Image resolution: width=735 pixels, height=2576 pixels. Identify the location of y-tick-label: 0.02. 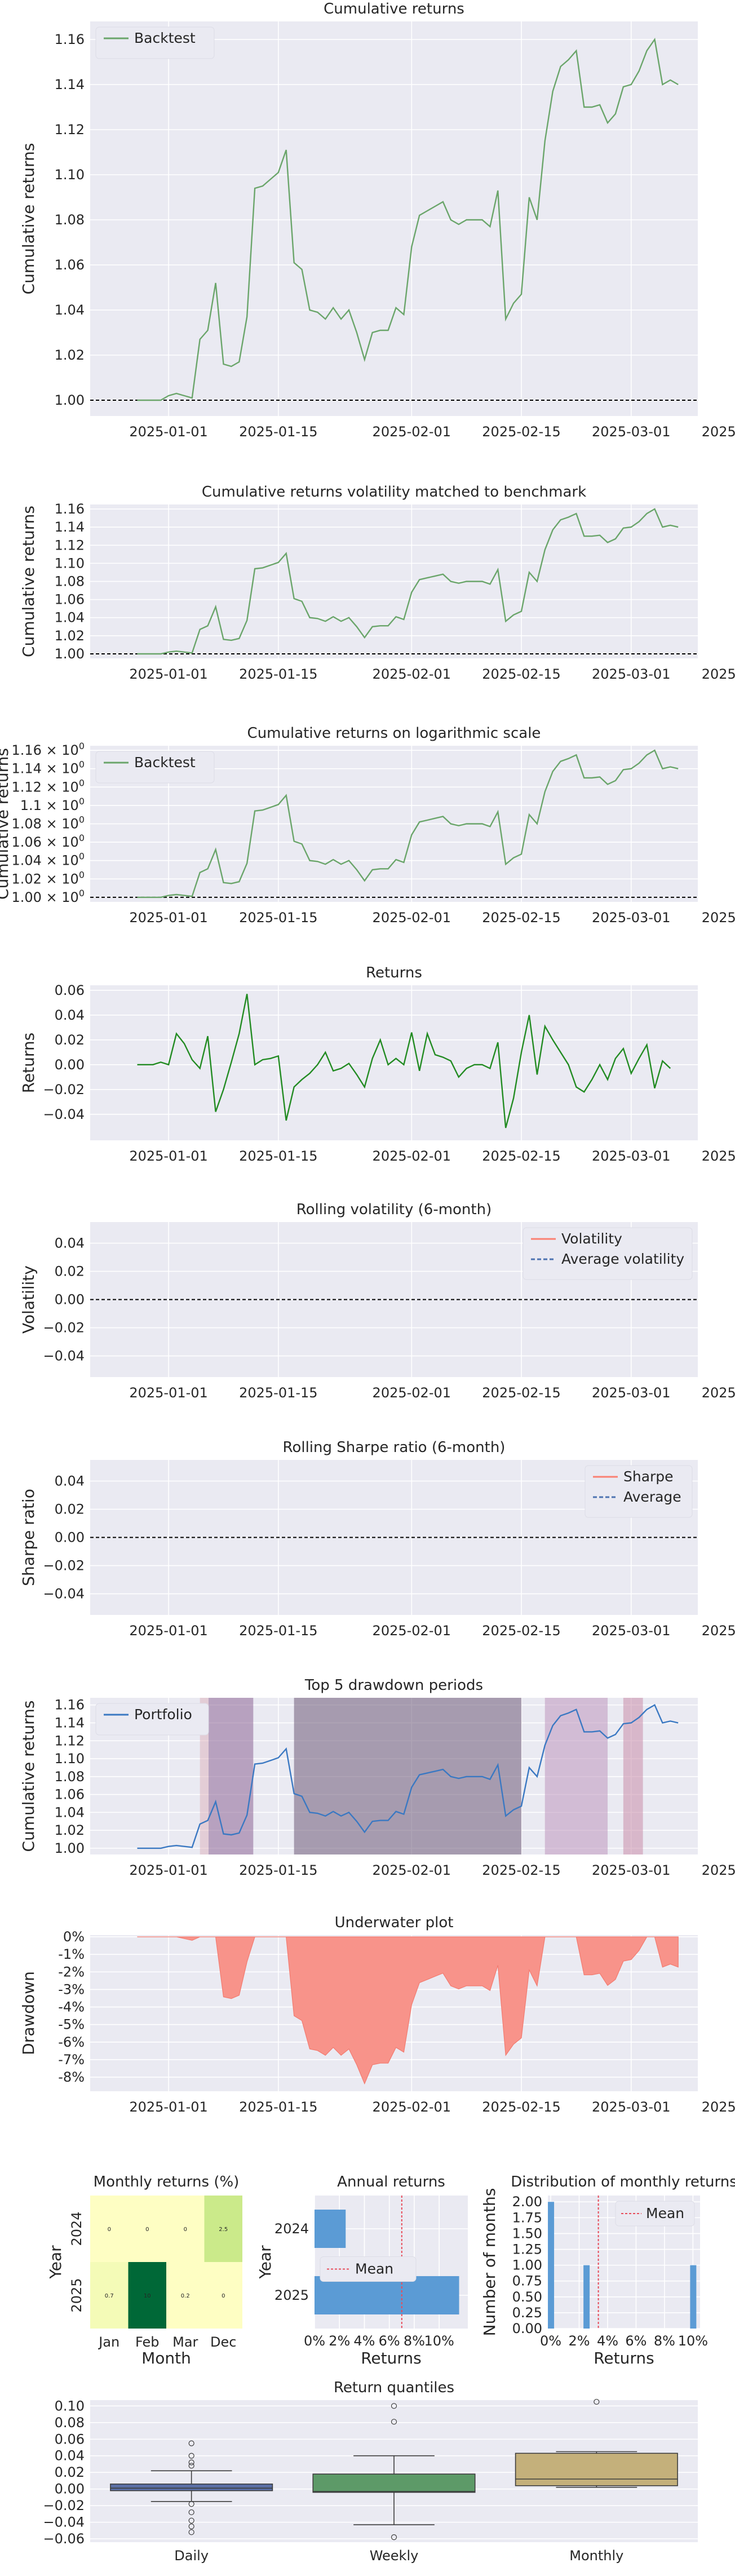
(70, 1272).